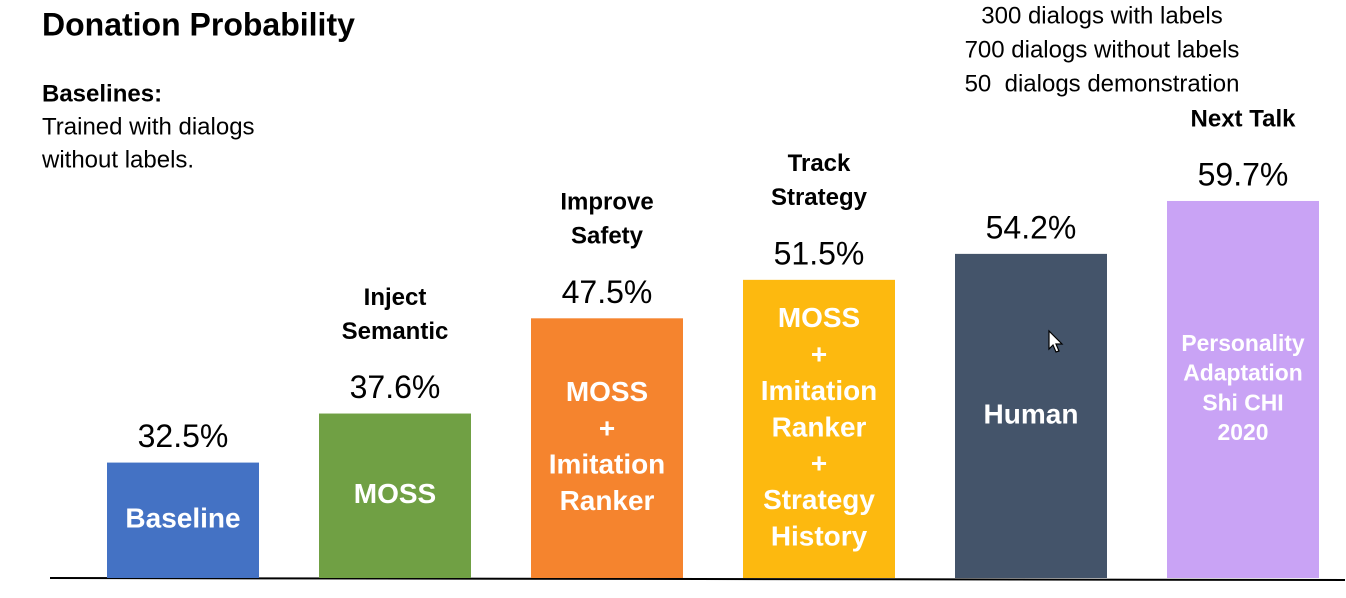 The height and width of the screenshot is (598, 1346). What do you see at coordinates (1243, 343) in the screenshot?
I see `bar-label: Personality` at bounding box center [1243, 343].